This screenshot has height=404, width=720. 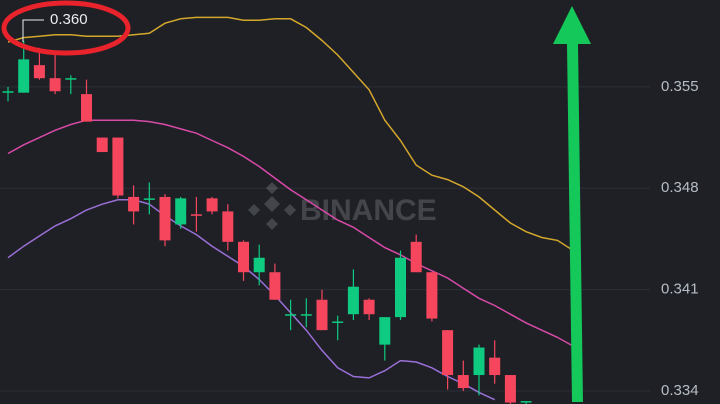 What do you see at coordinates (680, 86) in the screenshot?
I see `y-tick-label: 0.355` at bounding box center [680, 86].